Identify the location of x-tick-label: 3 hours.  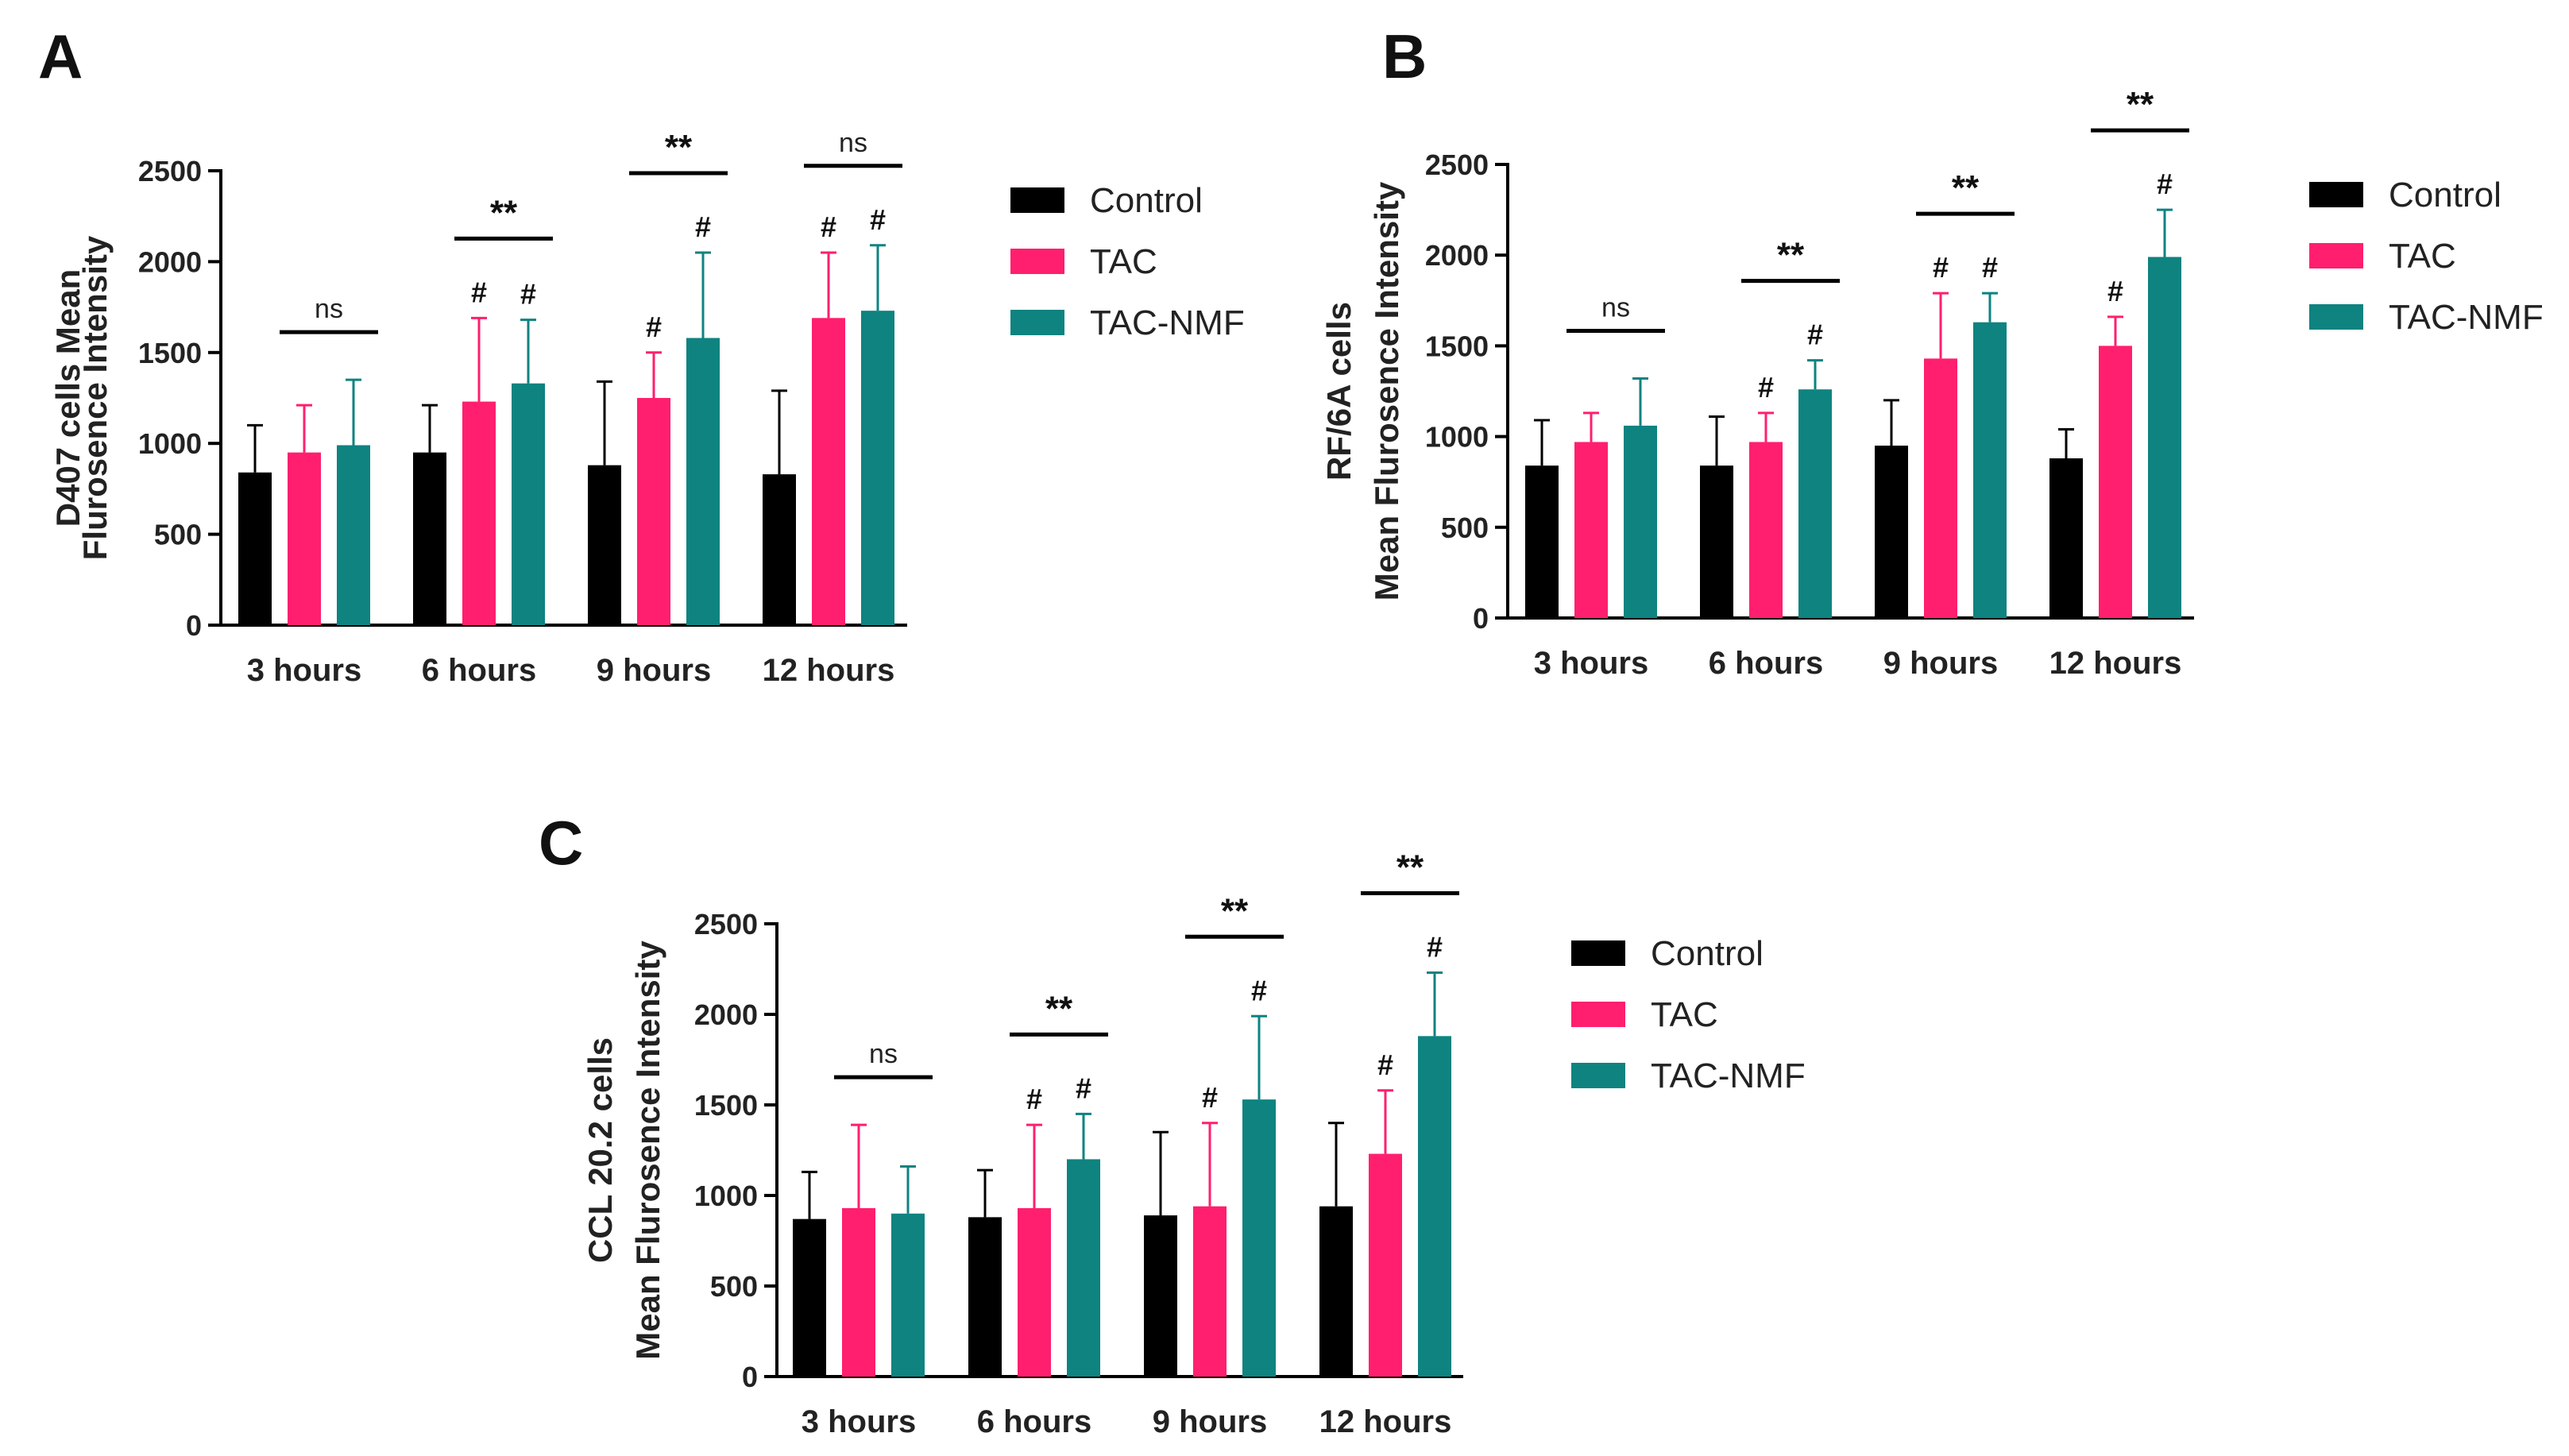
(304, 670).